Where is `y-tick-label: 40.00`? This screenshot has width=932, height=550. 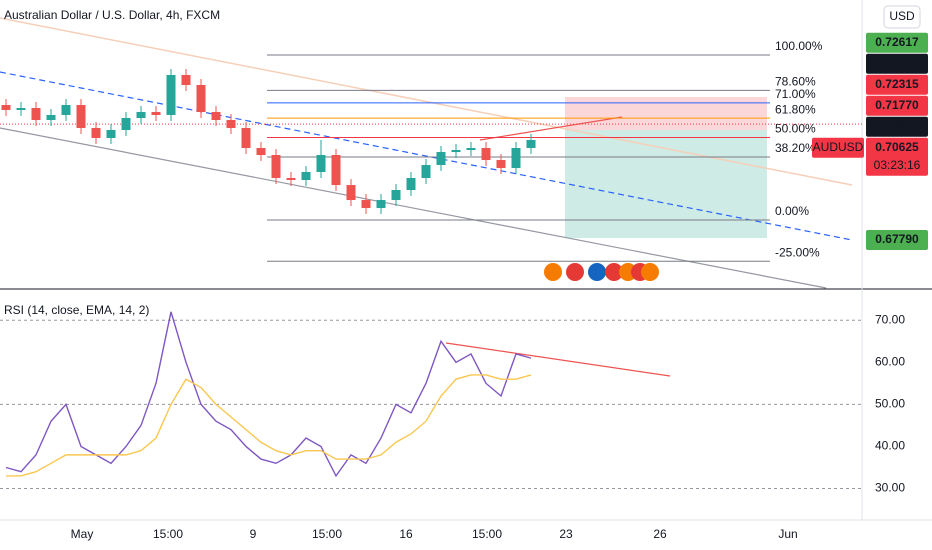
y-tick-label: 40.00 is located at coordinates (890, 446).